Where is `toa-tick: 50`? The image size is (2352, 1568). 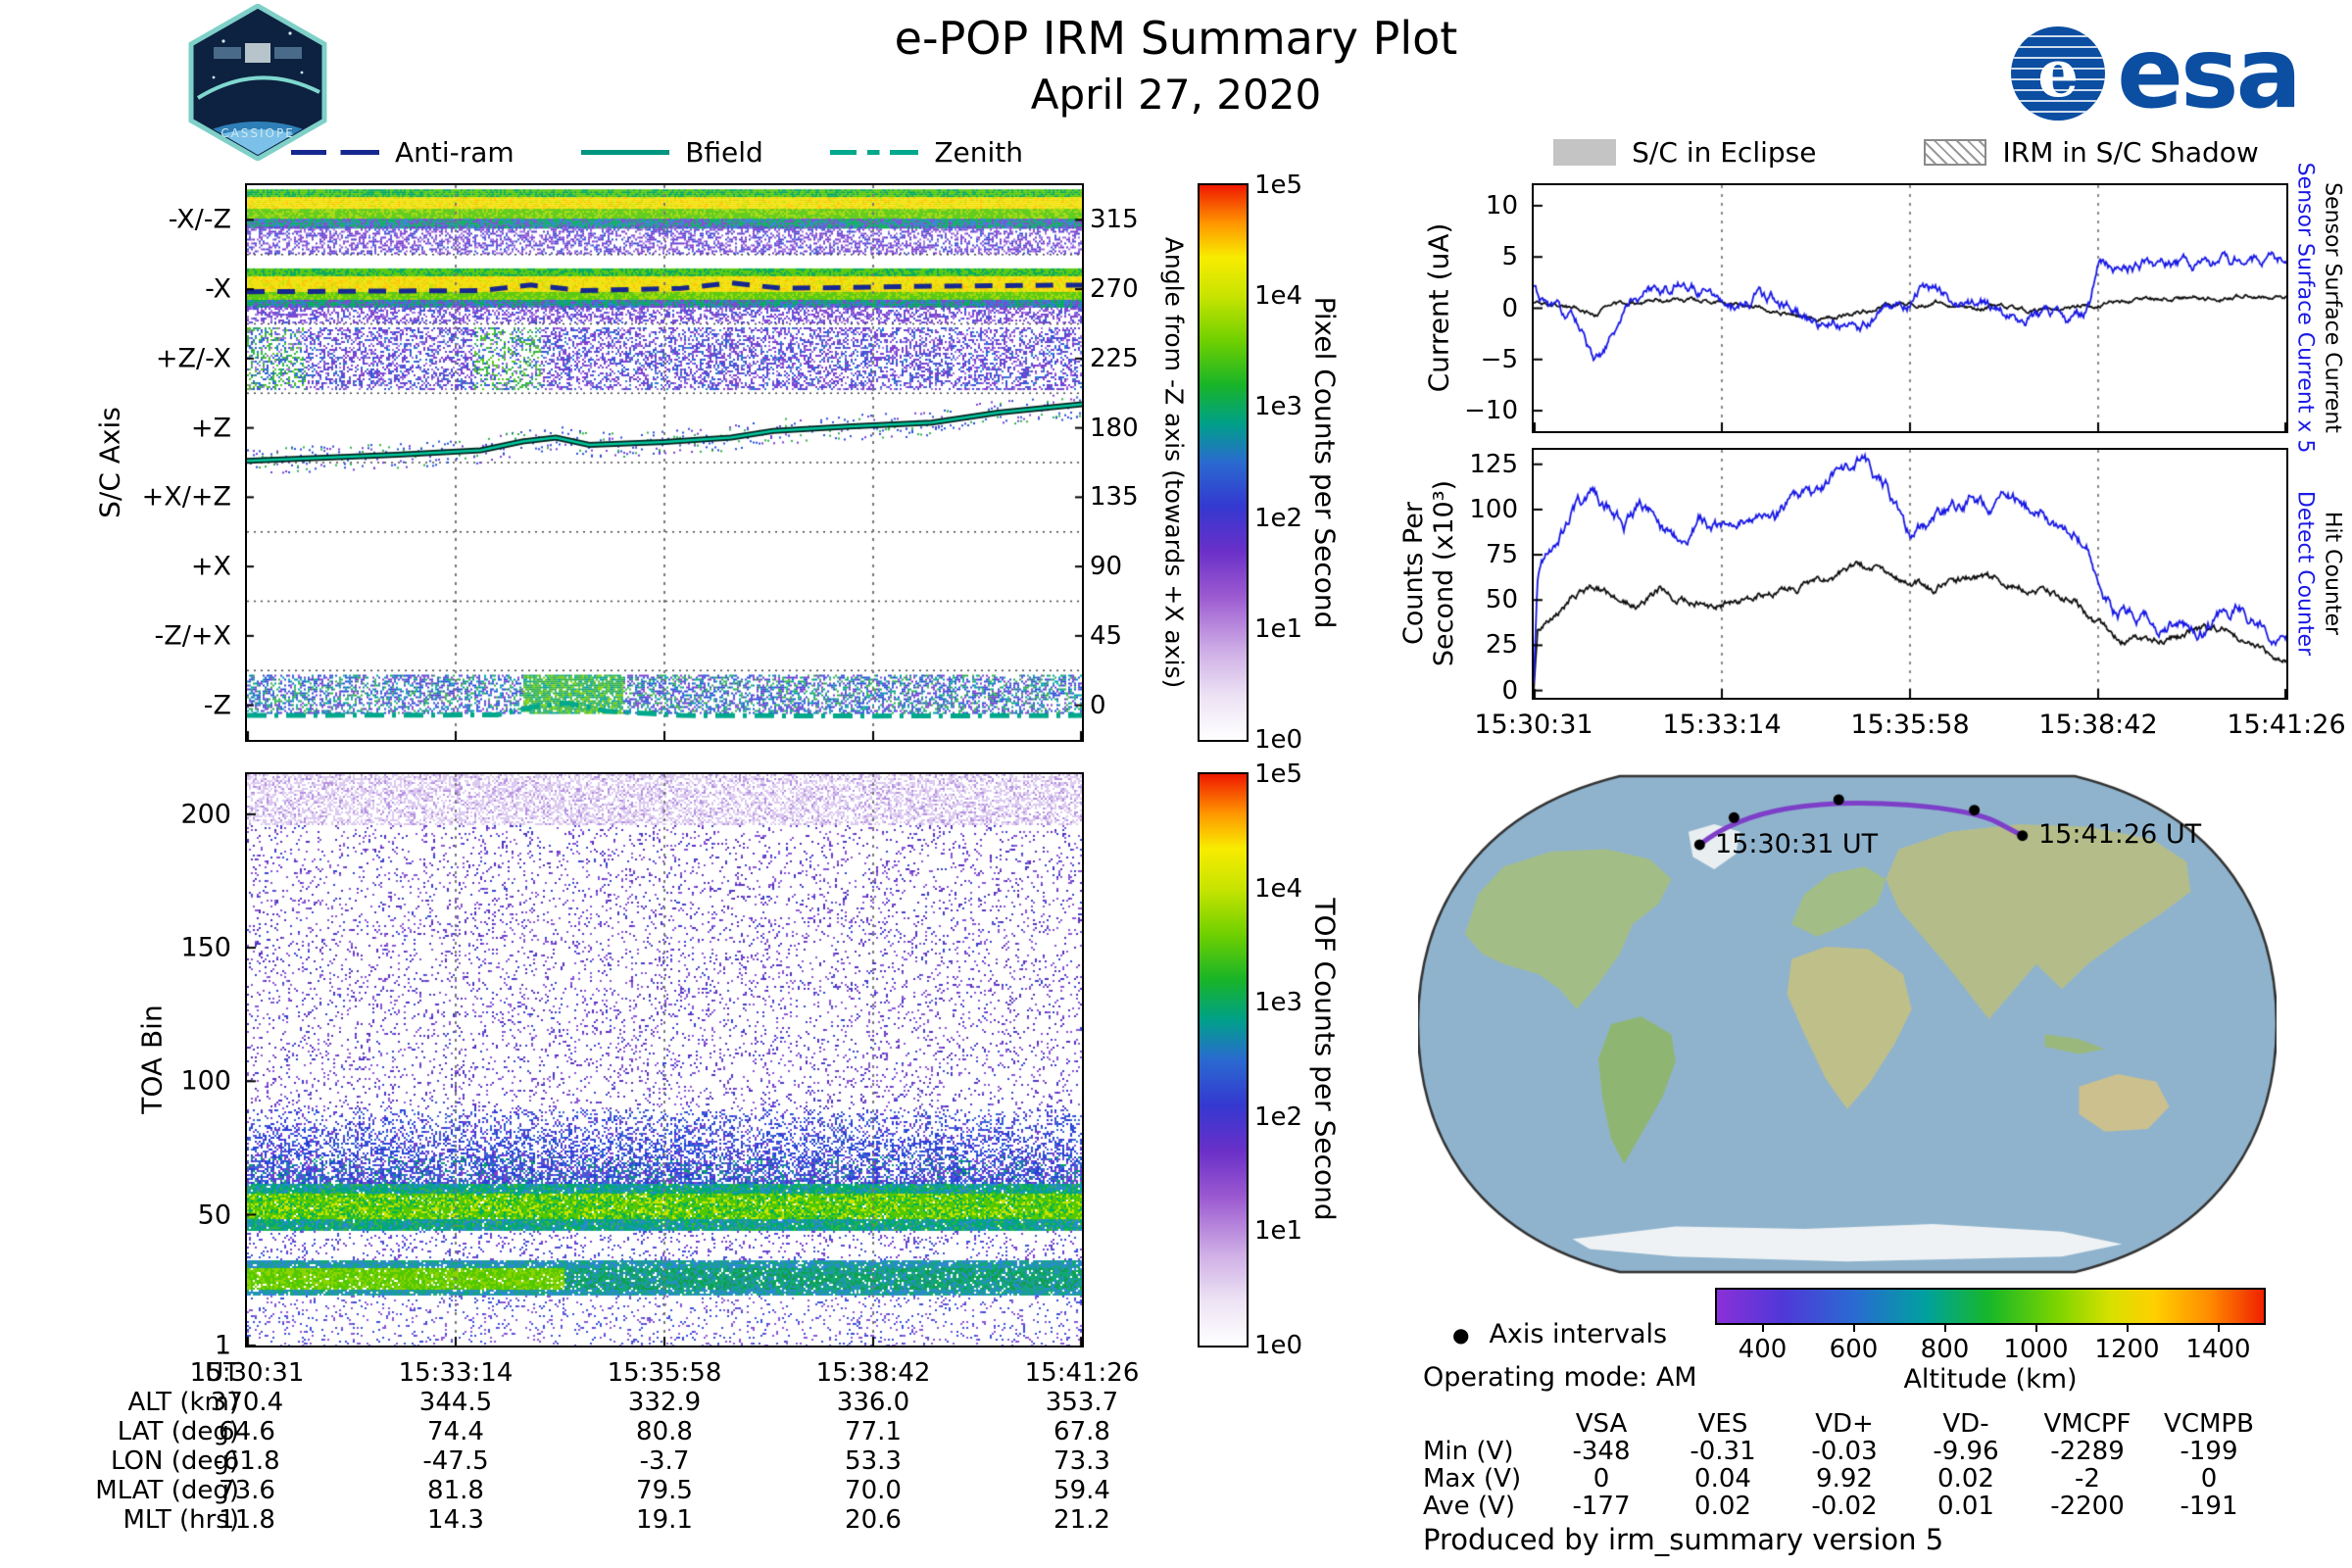
toa-tick: 50 is located at coordinates (214, 1215).